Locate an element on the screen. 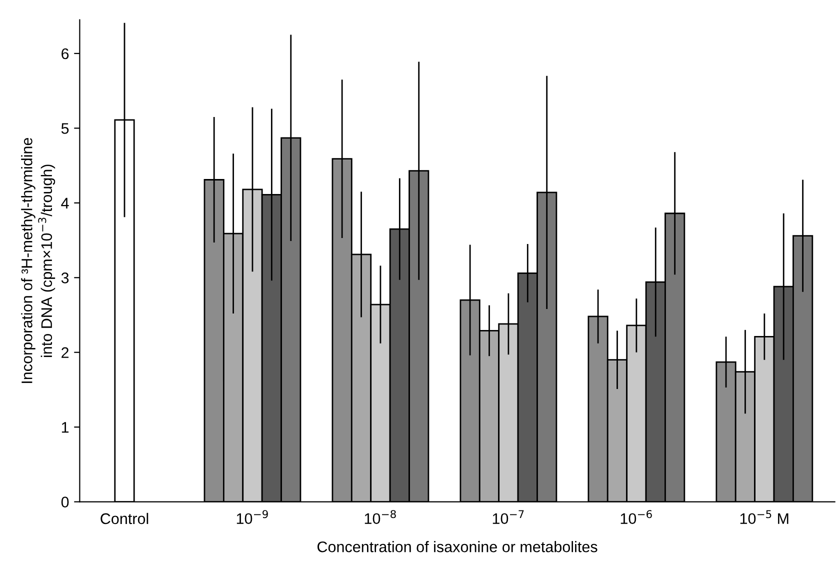 The width and height of the screenshot is (839, 567). x-tick-label: Control is located at coordinates (124, 518).